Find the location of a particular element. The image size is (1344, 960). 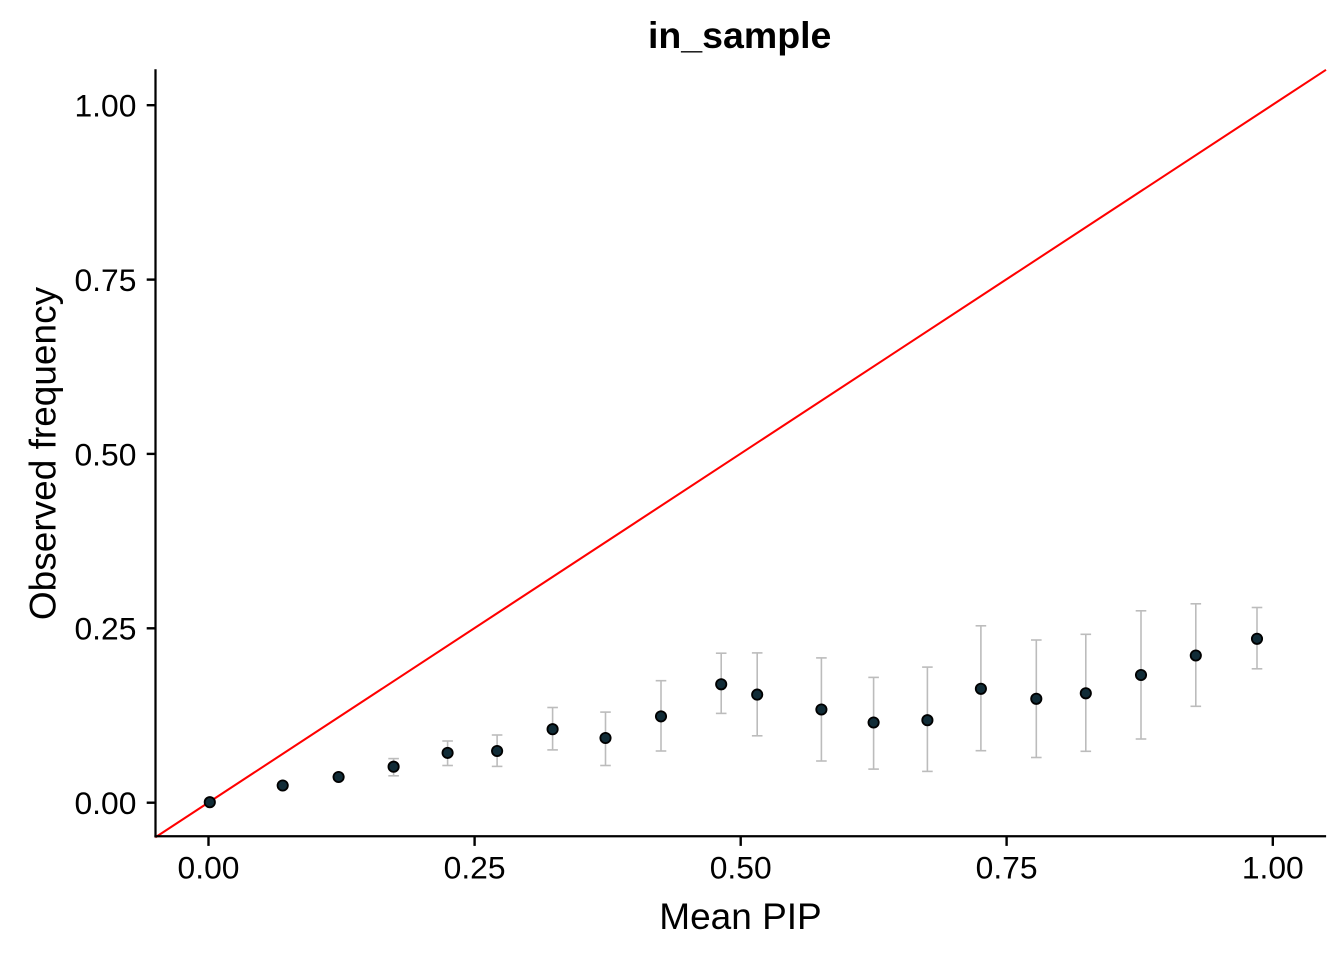

svg-text: Mean PIP is located at coordinates (740, 916).